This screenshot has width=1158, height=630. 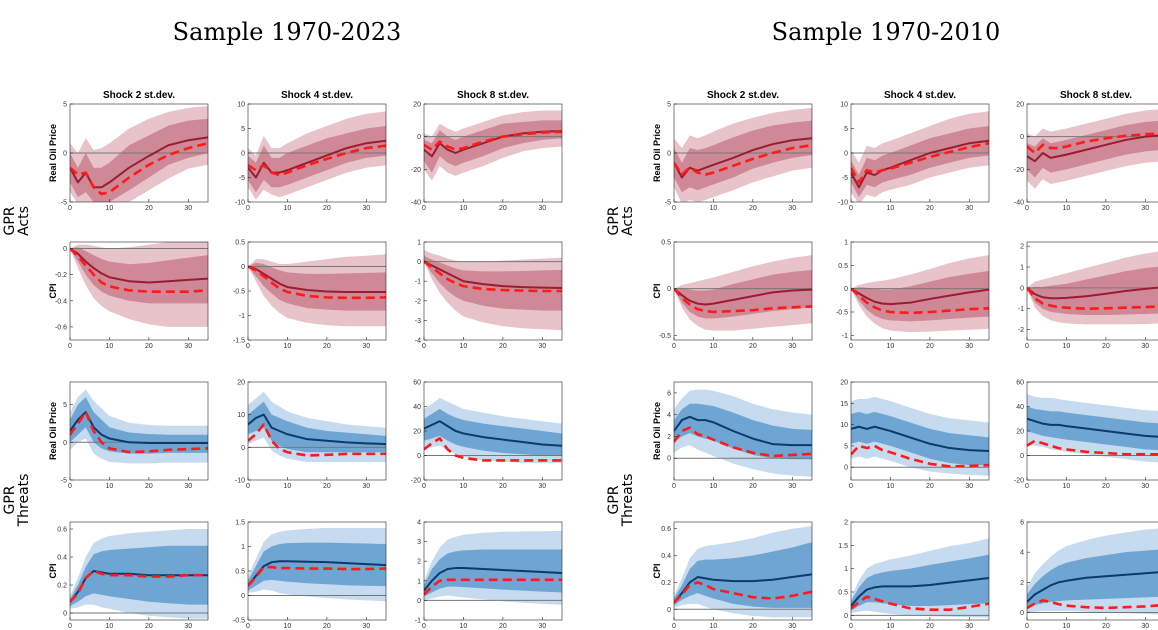 I want to click on y-tick-label: 15, so click(x=844, y=404).